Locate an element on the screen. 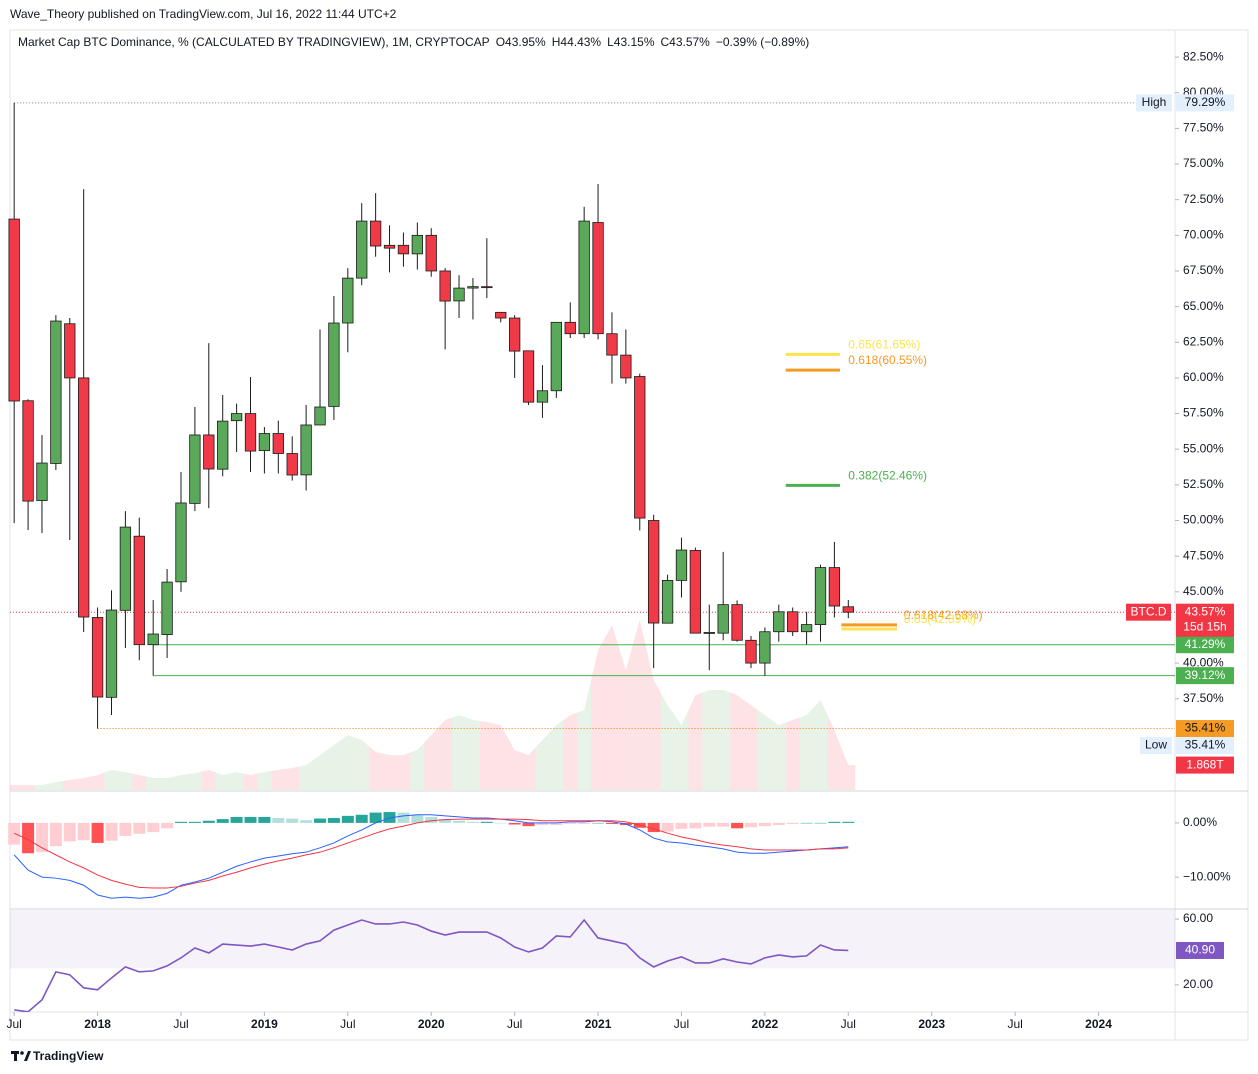 The width and height of the screenshot is (1258, 1074). rsi-tag-bg is located at coordinates (1200, 950).